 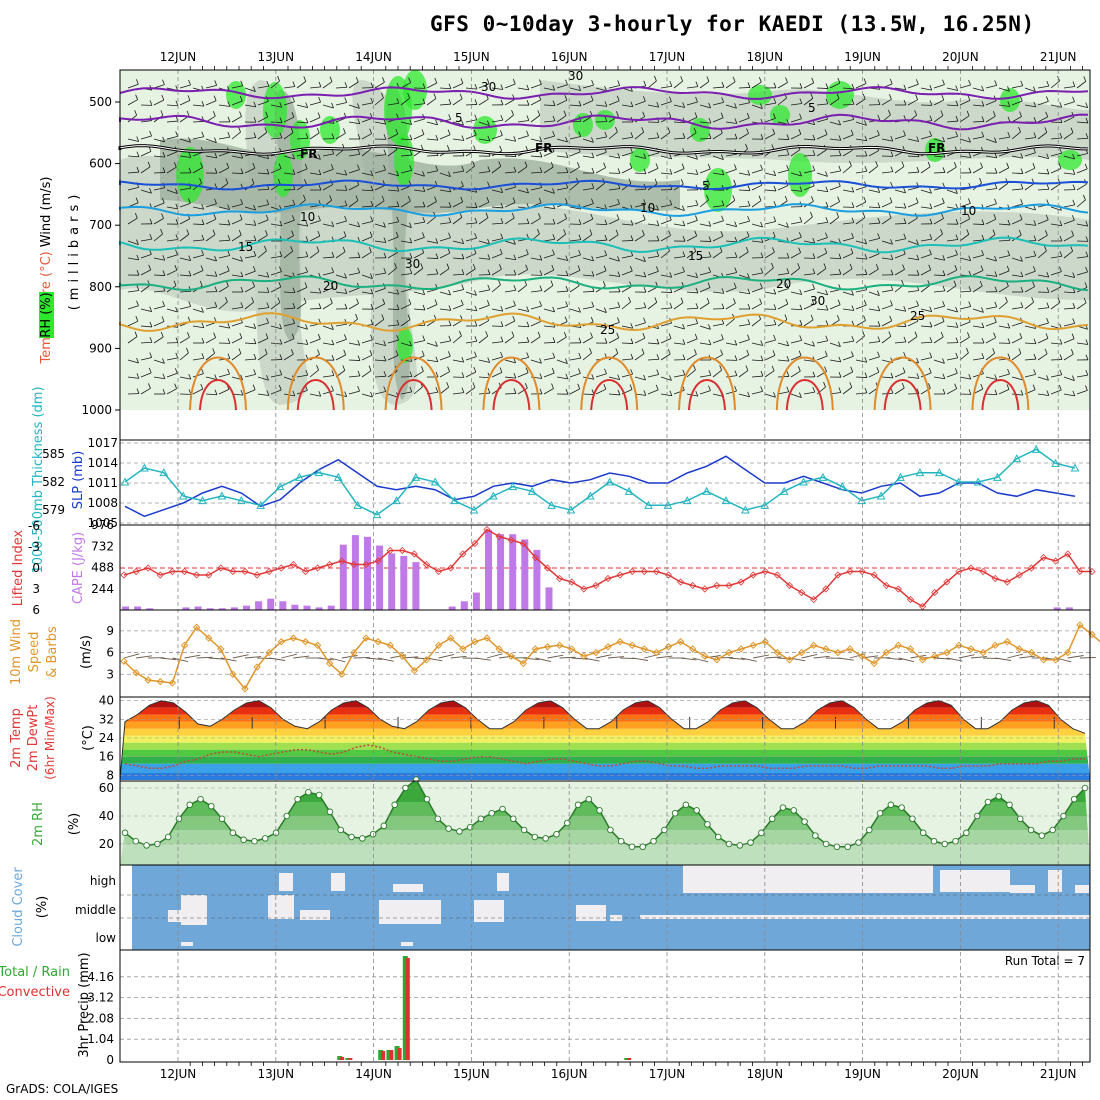 What do you see at coordinates (106, 719) in the screenshot?
I see `temp-tick-label: 32` at bounding box center [106, 719].